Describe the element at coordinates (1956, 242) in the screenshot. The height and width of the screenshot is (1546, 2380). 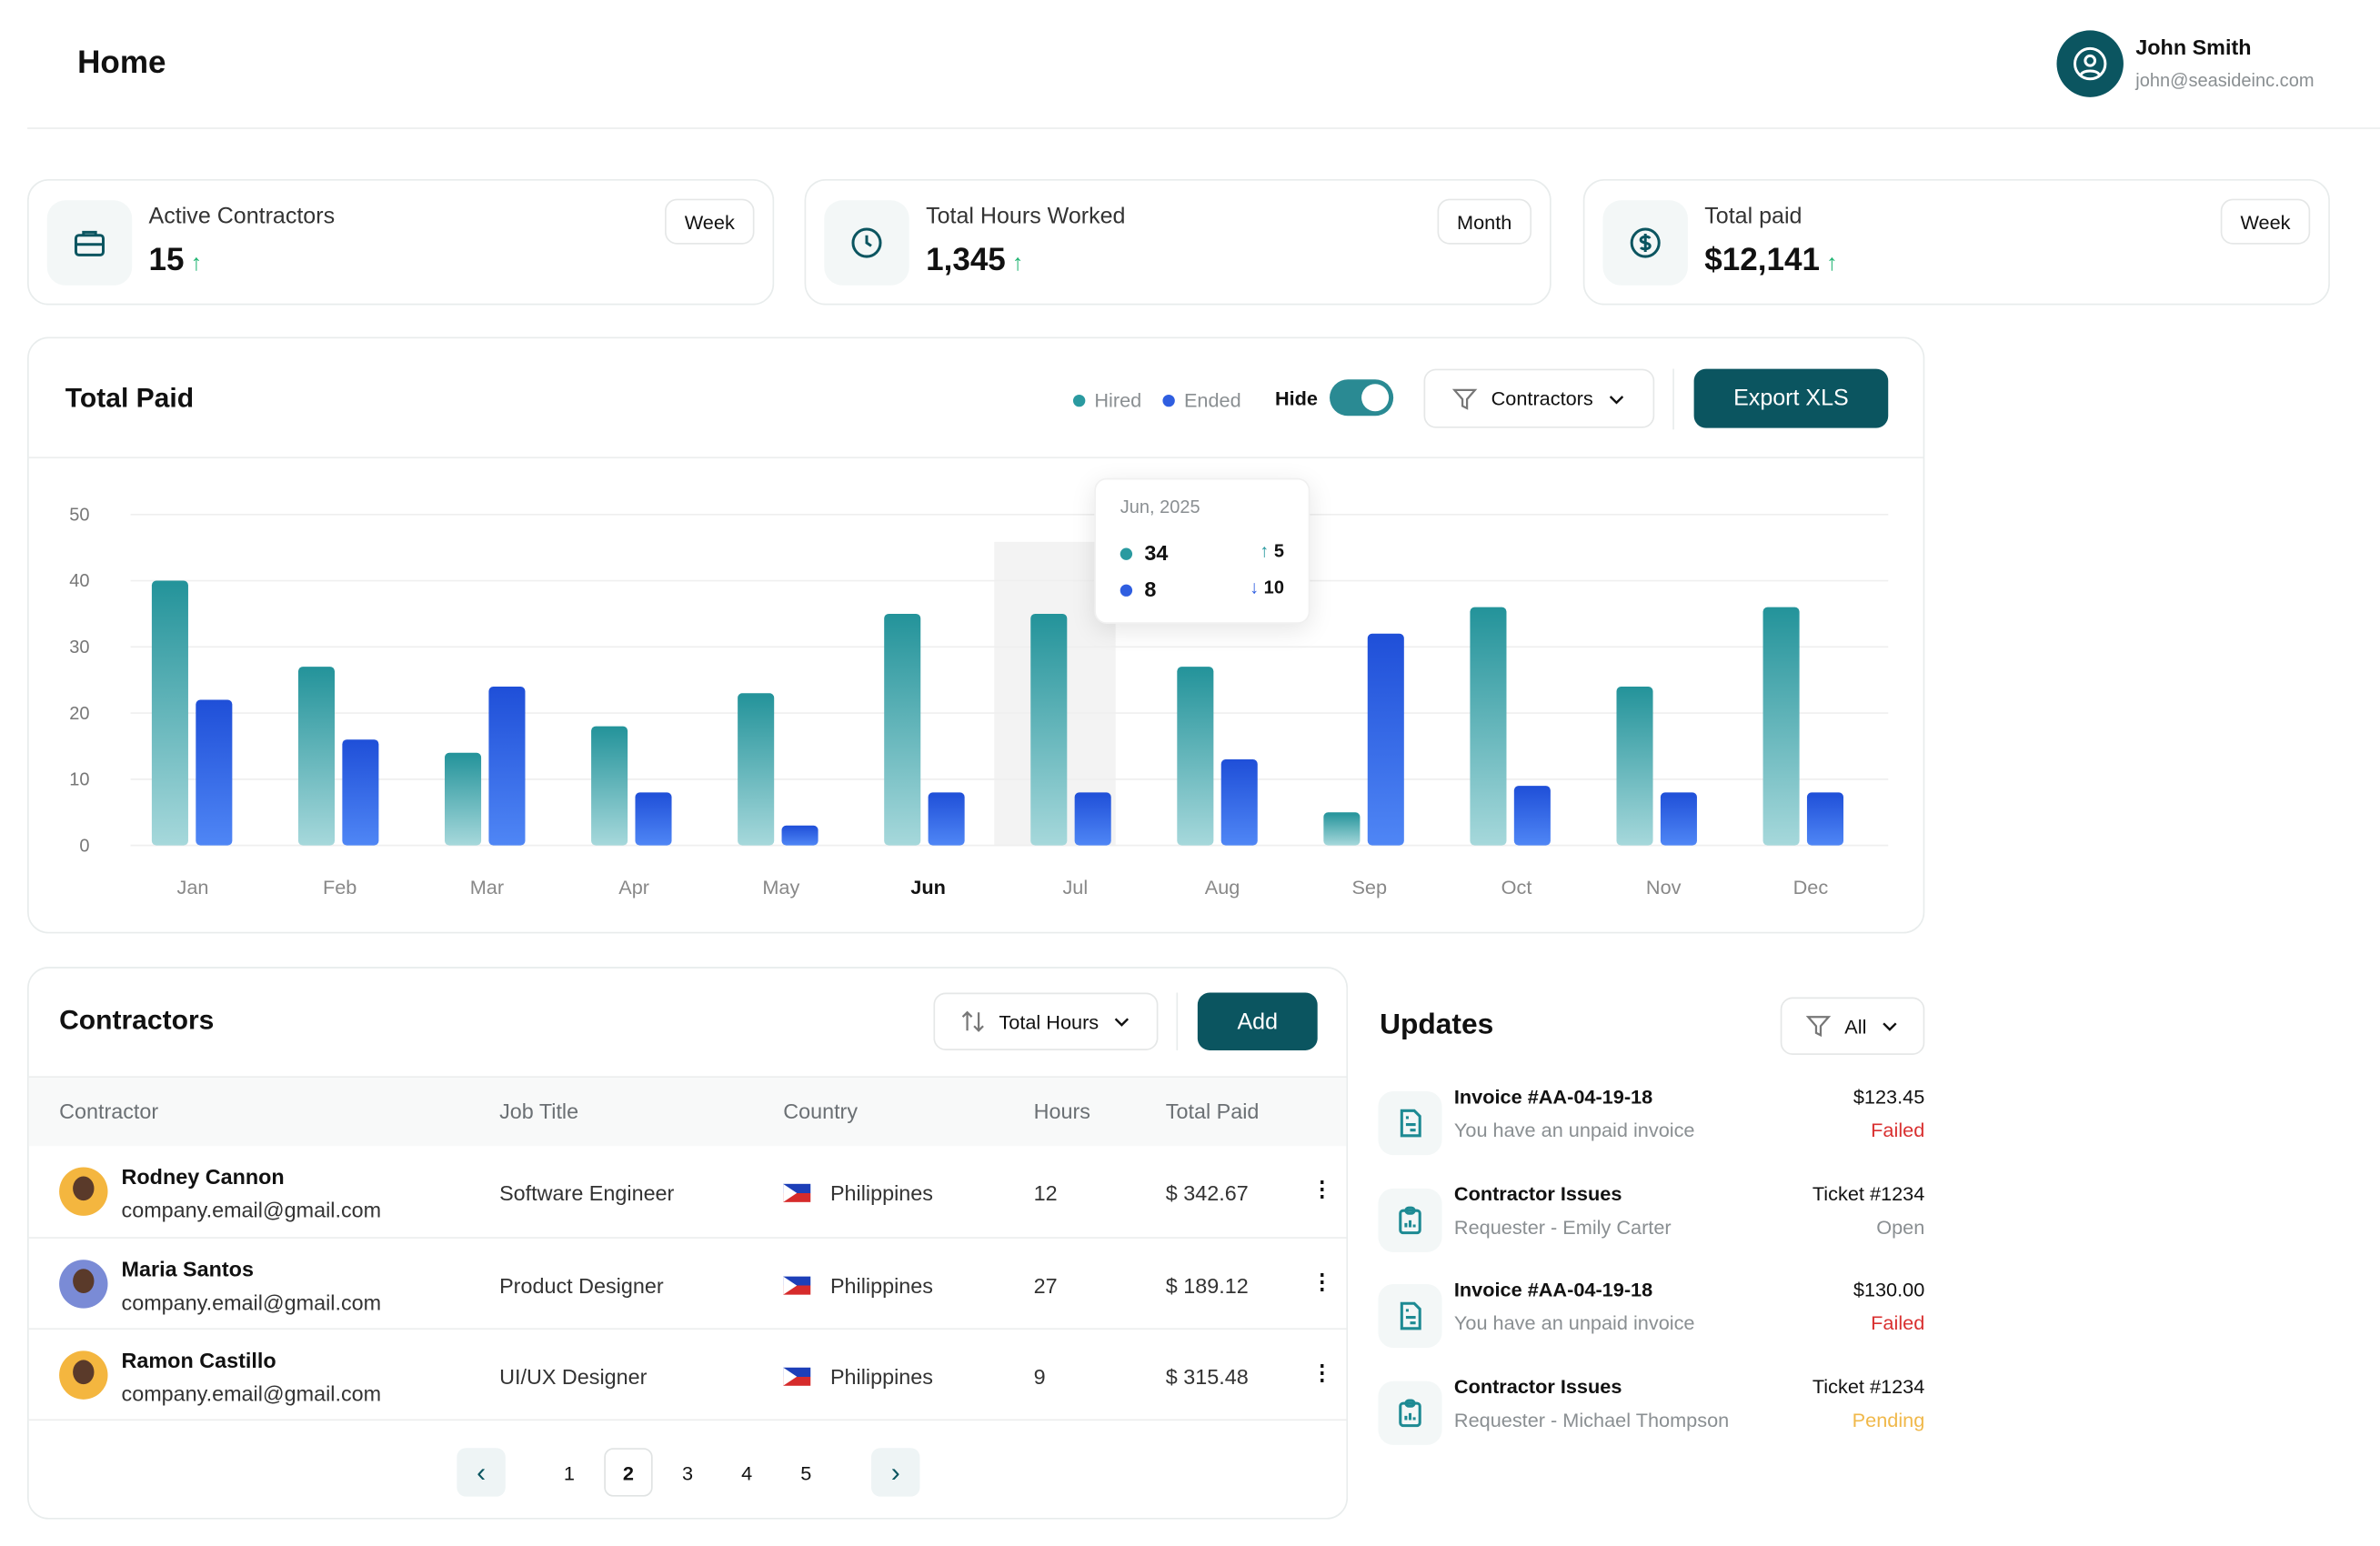
I see `stat-card: Total paid $12,141 ↑ Week` at that location.